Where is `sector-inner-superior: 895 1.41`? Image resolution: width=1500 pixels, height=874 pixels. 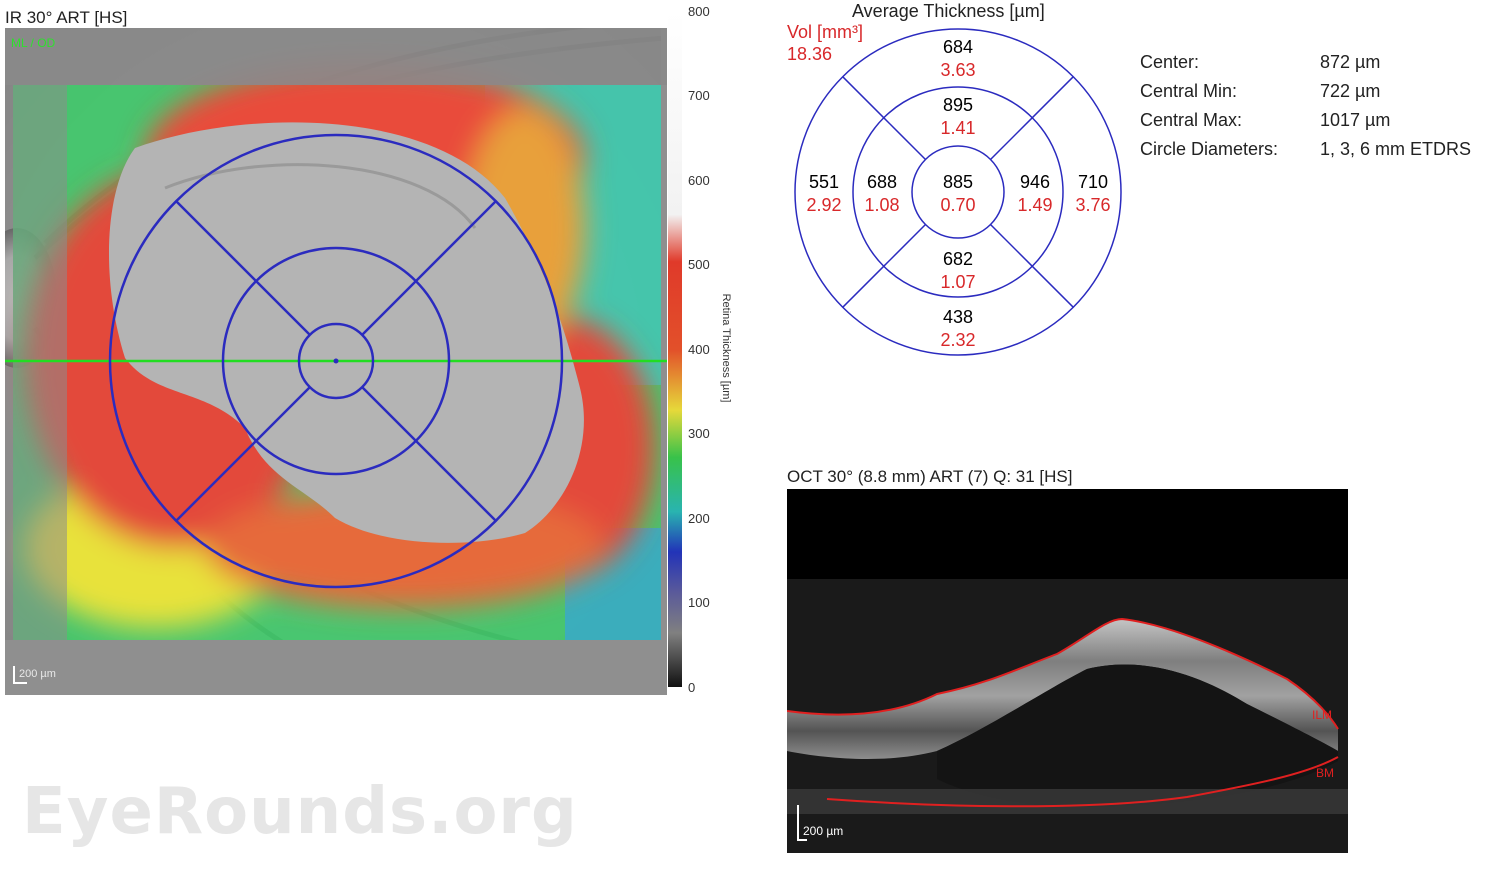 sector-inner-superior: 895 1.41 is located at coordinates (957, 116).